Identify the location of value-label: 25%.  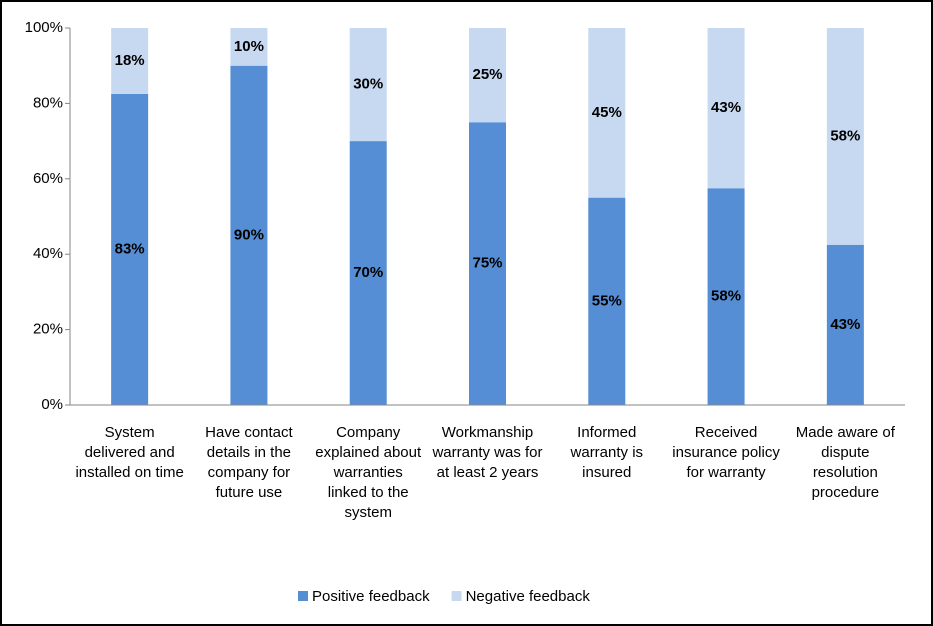
(487, 74).